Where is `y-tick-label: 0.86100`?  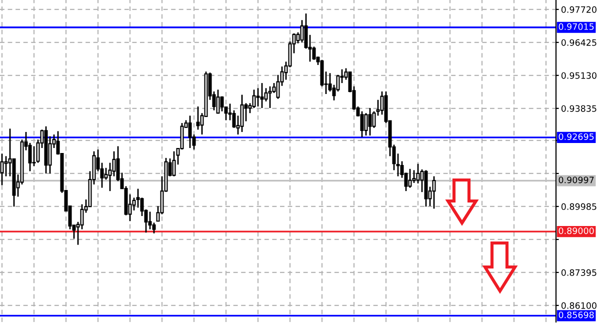 y-tick-label: 0.86100 is located at coordinates (578, 305).